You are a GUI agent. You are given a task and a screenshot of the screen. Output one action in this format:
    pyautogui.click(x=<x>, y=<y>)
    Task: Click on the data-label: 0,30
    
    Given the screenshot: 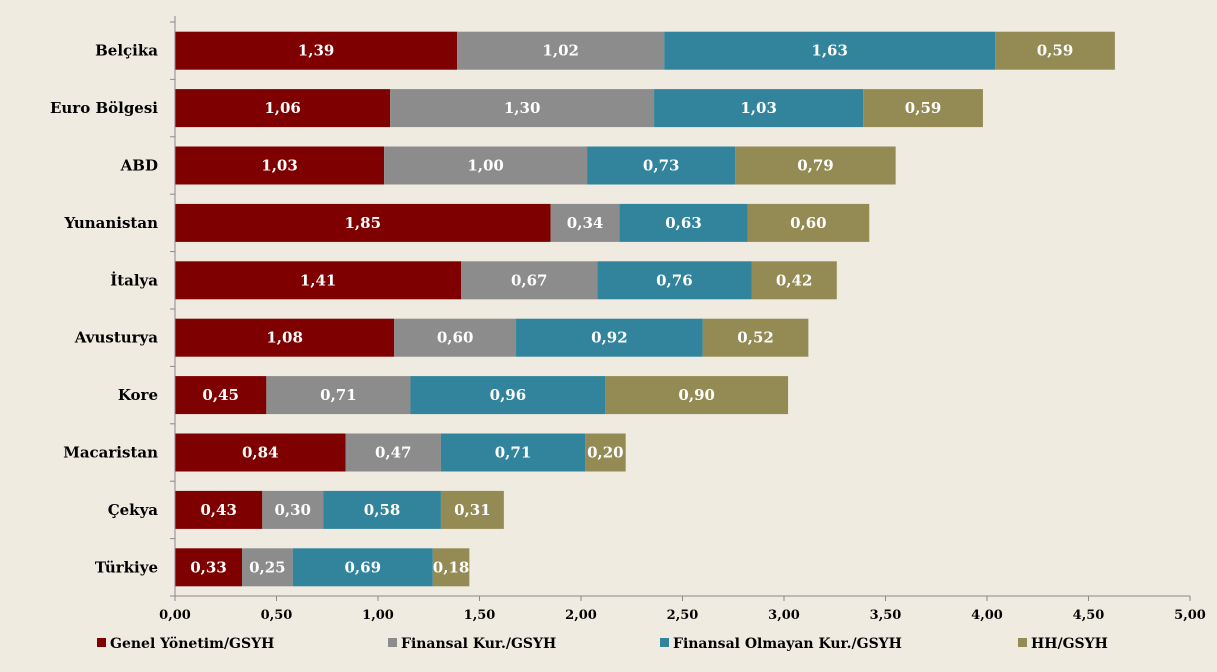 What is the action you would take?
    pyautogui.click(x=292, y=510)
    